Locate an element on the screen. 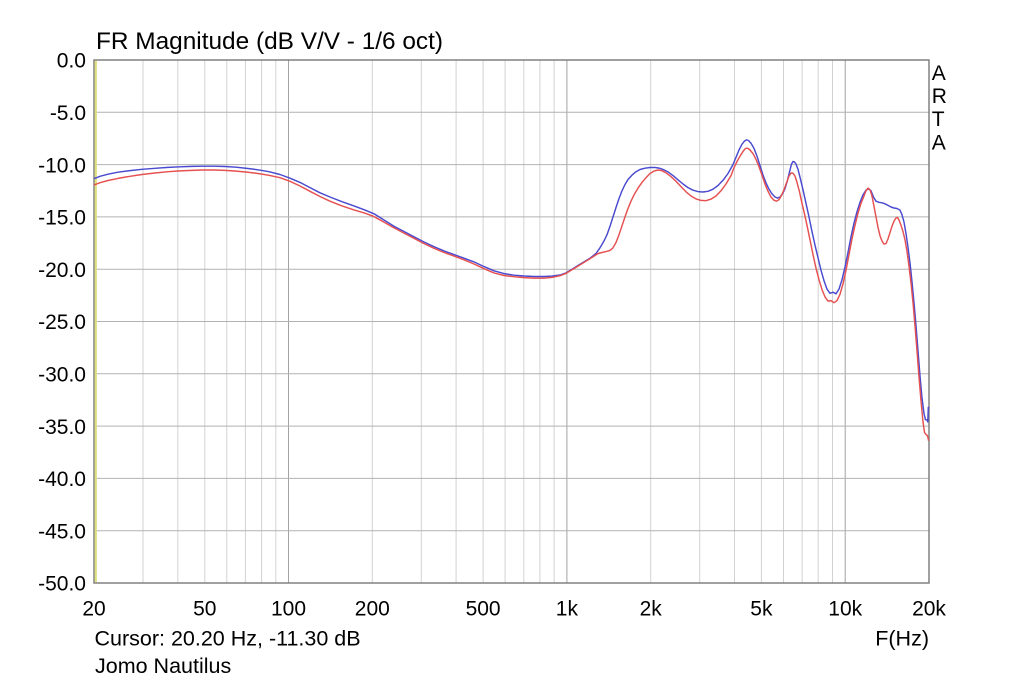 The height and width of the screenshot is (681, 1023). svg-text: 50 is located at coordinates (204, 609).